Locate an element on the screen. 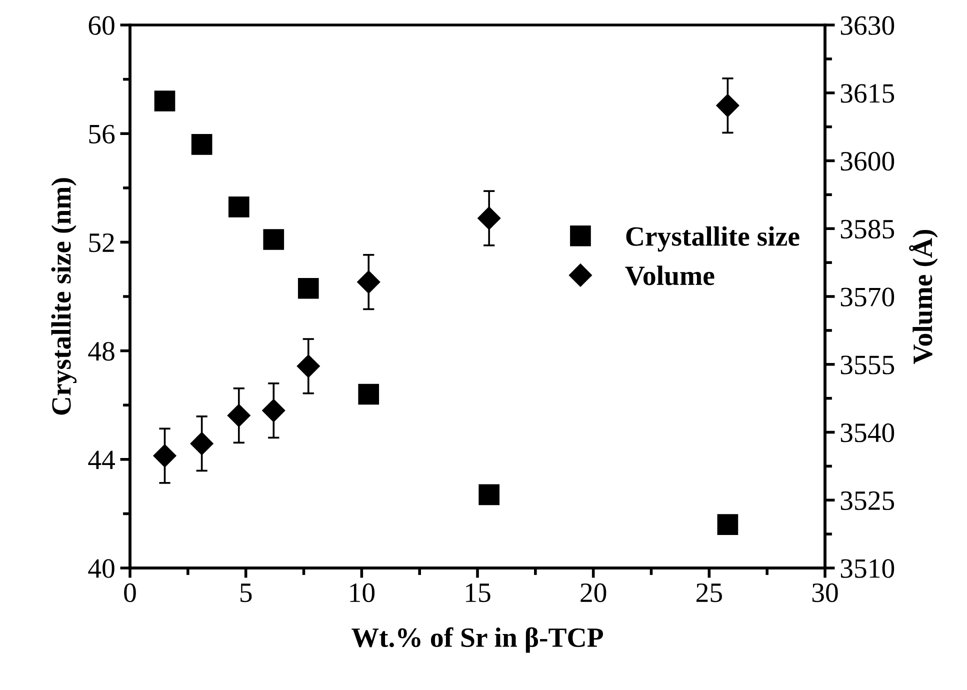 This screenshot has height=690, width=967. y2-tick-label: 3525 is located at coordinates (867, 500).